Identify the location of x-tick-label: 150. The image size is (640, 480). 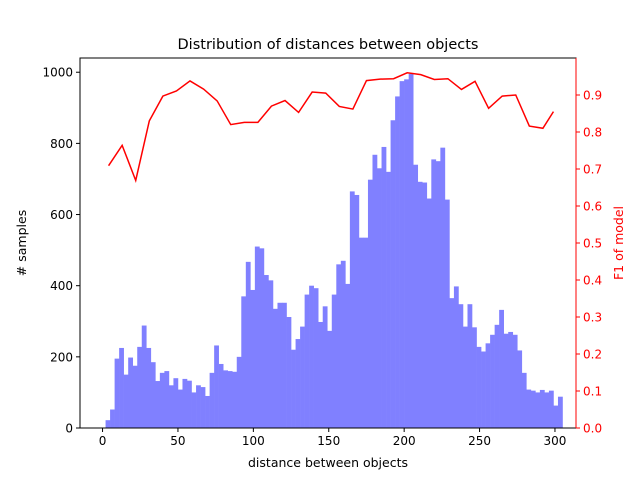
(328, 441).